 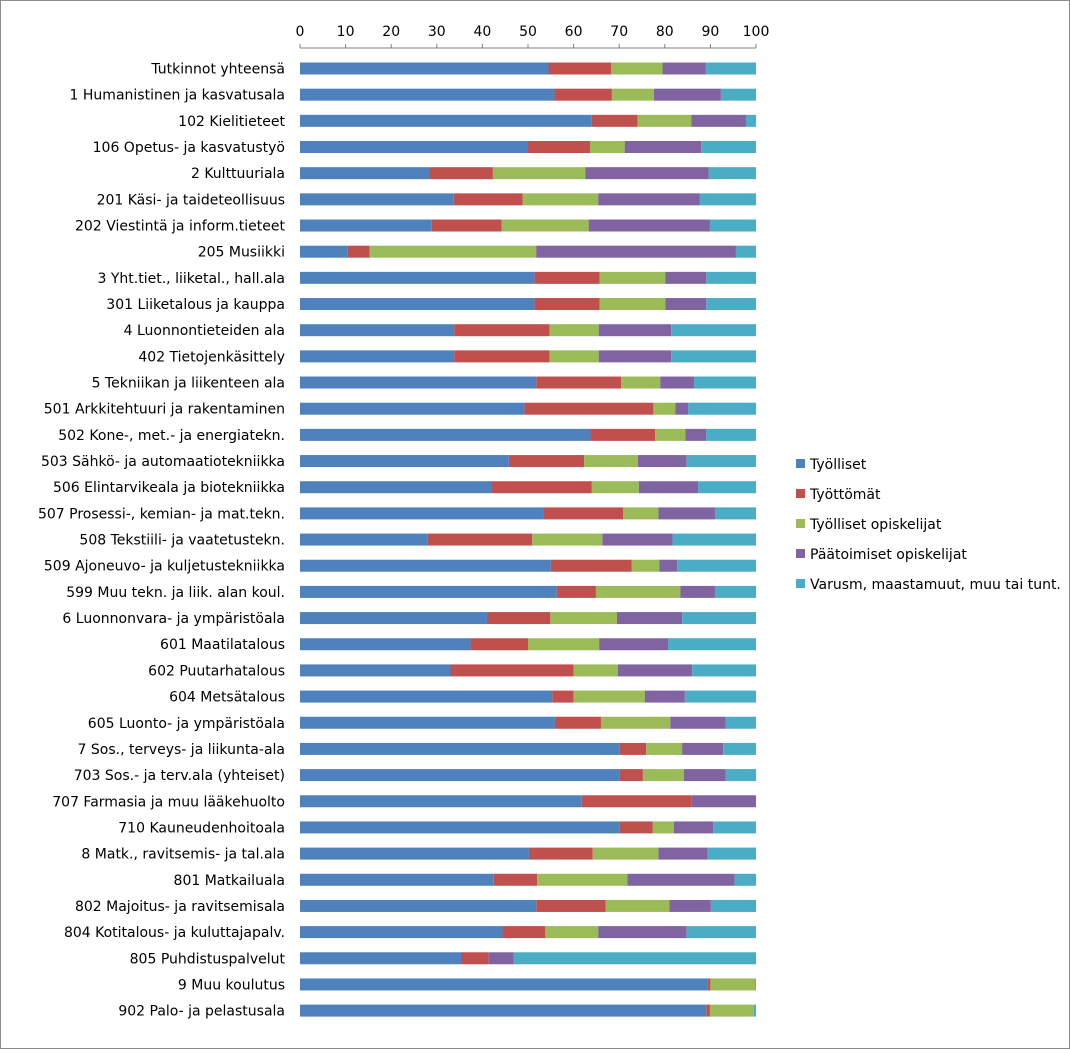 What do you see at coordinates (182, 541) in the screenshot?
I see `category-label: 508 Tekstiili- ja vaatetustekn.` at bounding box center [182, 541].